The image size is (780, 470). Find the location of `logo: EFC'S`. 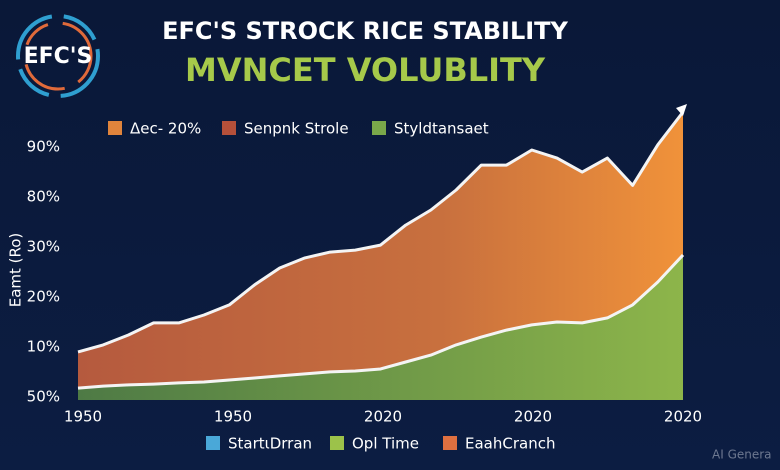

logo: EFC'S is located at coordinates (58, 56).